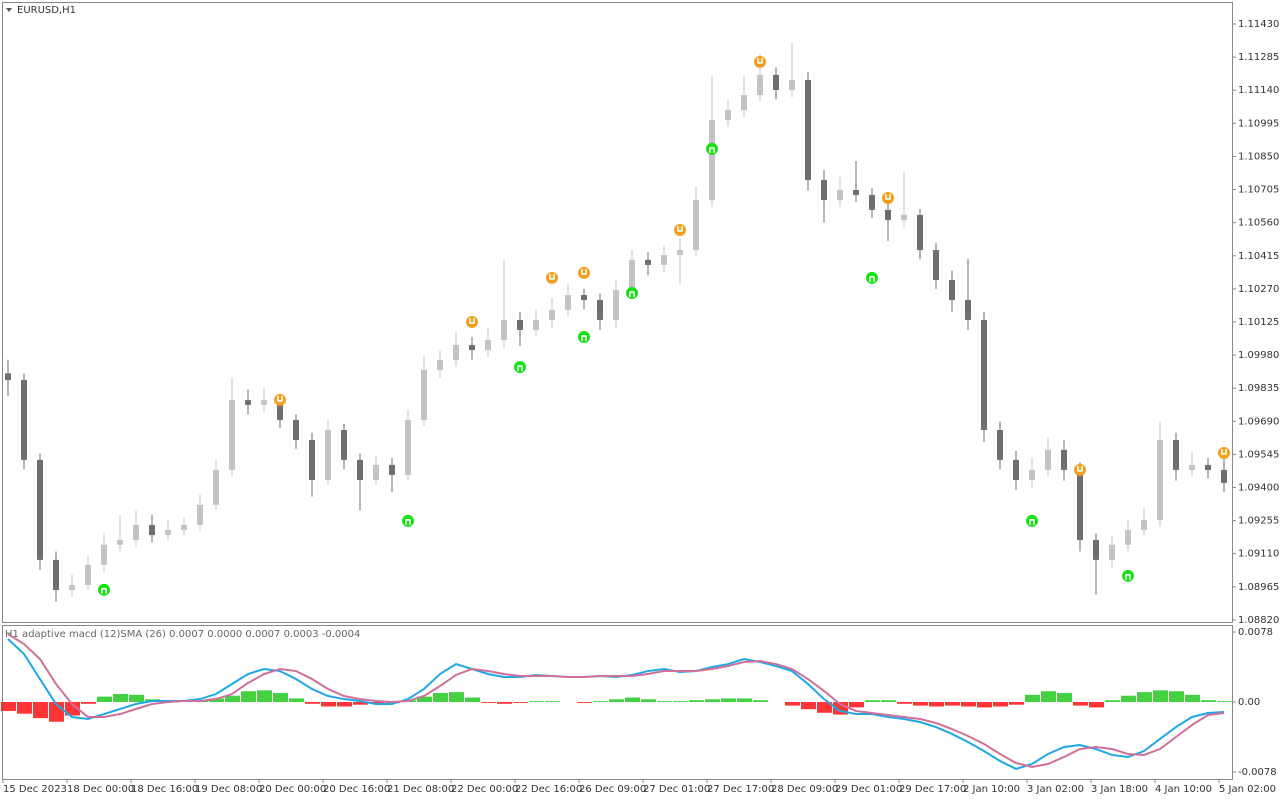  Describe the element at coordinates (548, 789) in the screenshot. I see `x-tick-label: 22 Dec 16:00` at that location.